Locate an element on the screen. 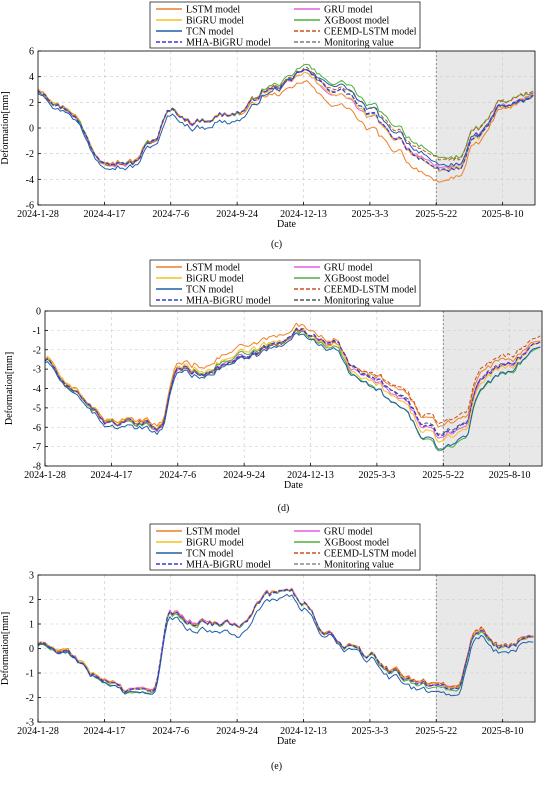 The height and width of the screenshot is (785, 550). series-line-ceemd-lstm-model is located at coordinates (285, 116).